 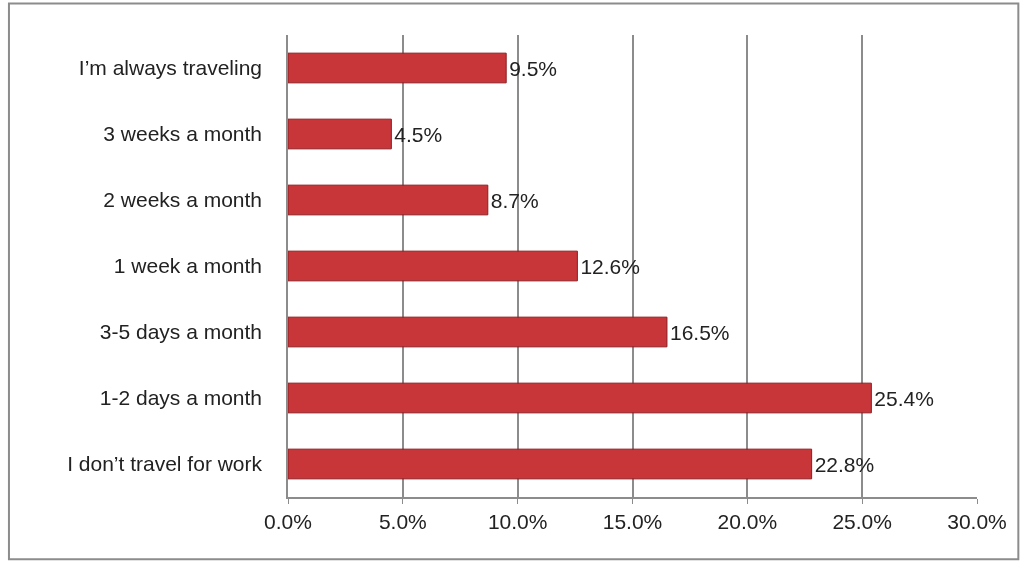 What do you see at coordinates (181, 398) in the screenshot?
I see `y-tick-label: 1-2 days a month` at bounding box center [181, 398].